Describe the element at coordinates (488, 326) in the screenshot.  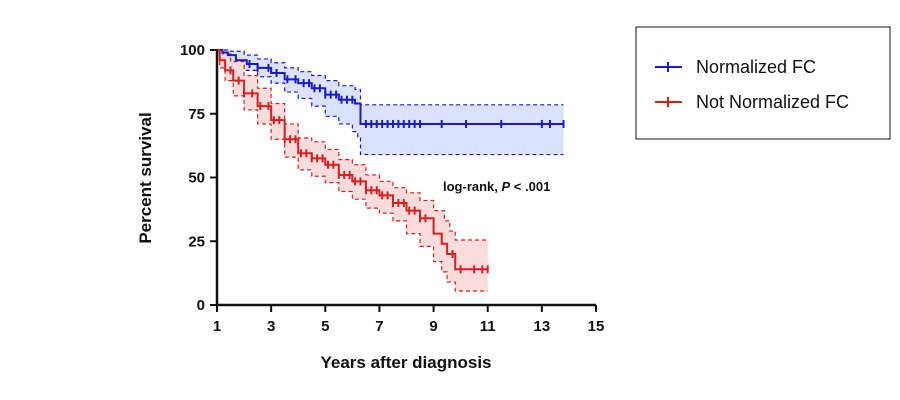
I see `x-tick-label: 11` at that location.